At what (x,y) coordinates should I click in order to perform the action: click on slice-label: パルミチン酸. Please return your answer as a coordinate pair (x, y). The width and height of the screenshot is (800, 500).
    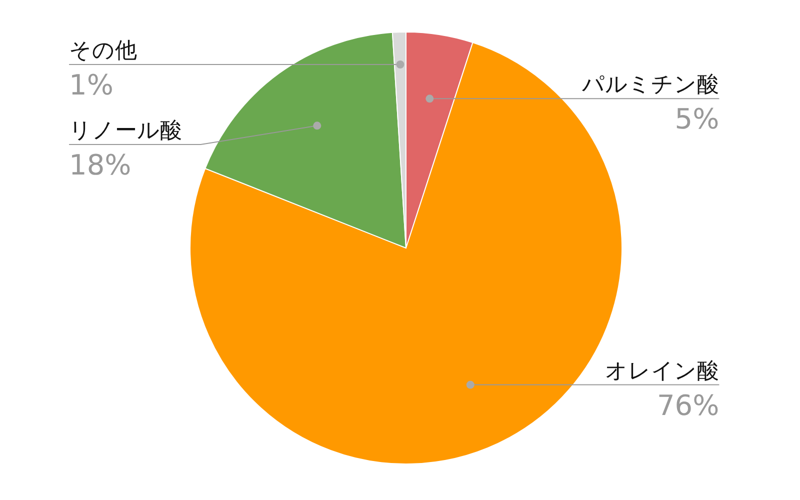
    Looking at the image, I should click on (650, 85).